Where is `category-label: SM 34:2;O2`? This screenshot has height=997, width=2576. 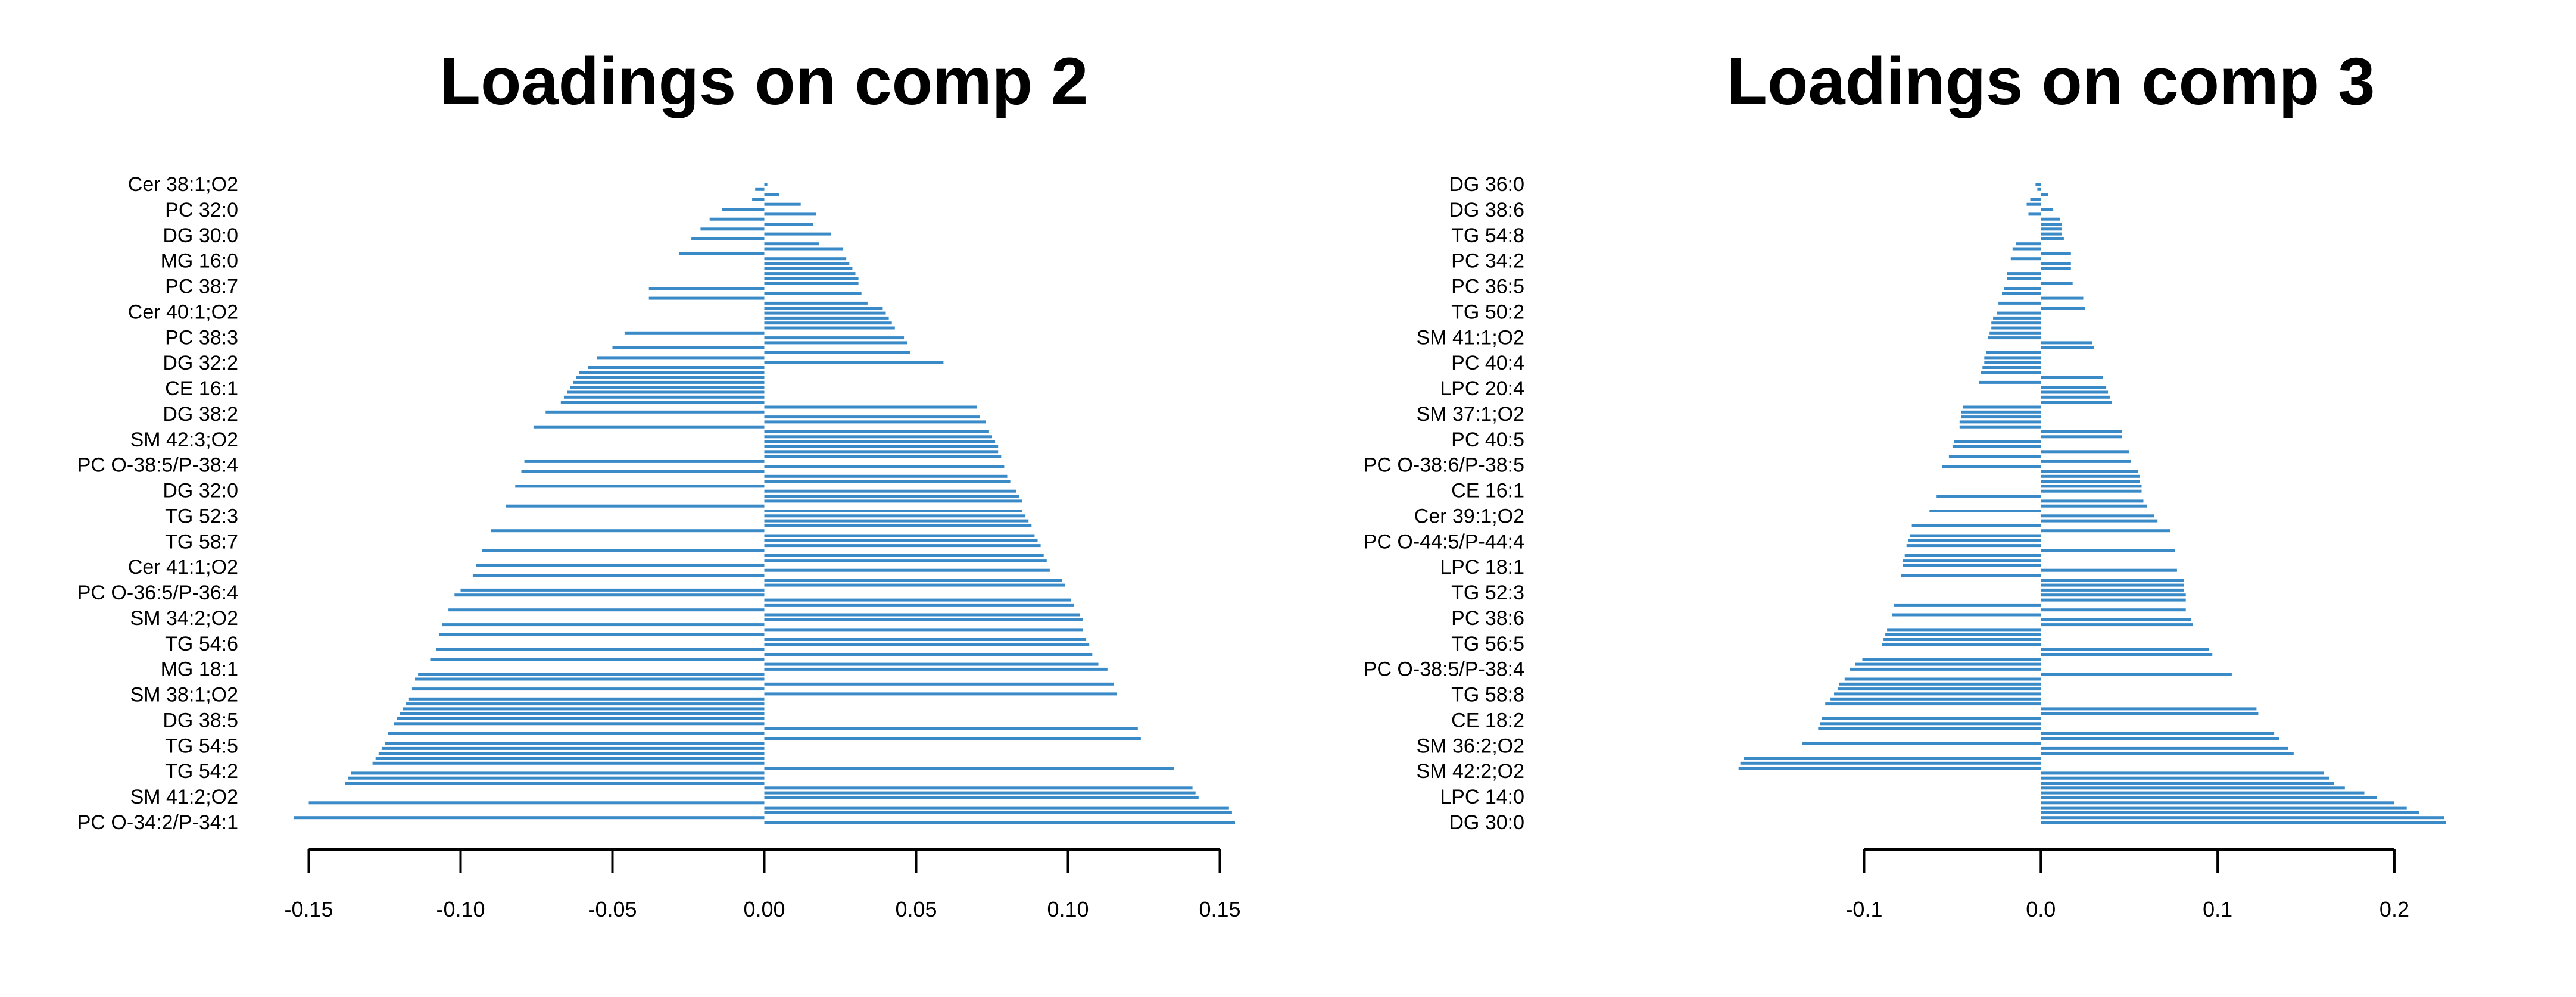
category-label: SM 34:2;O2 is located at coordinates (184, 618).